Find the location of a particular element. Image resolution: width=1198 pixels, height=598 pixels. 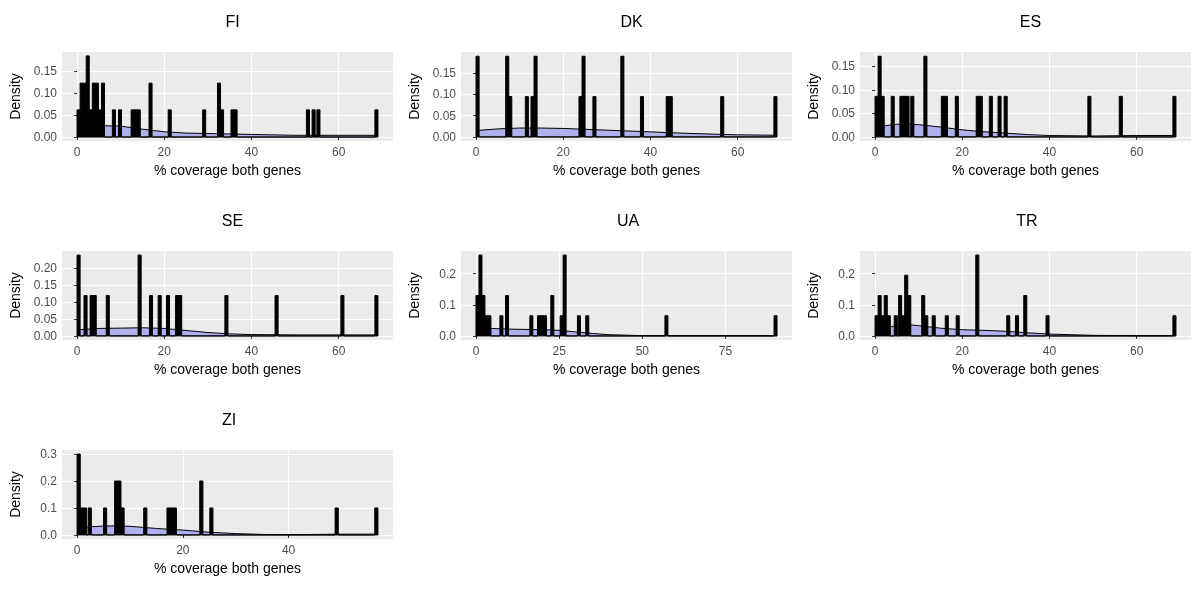

chart-title: ES is located at coordinates (1030, 21).